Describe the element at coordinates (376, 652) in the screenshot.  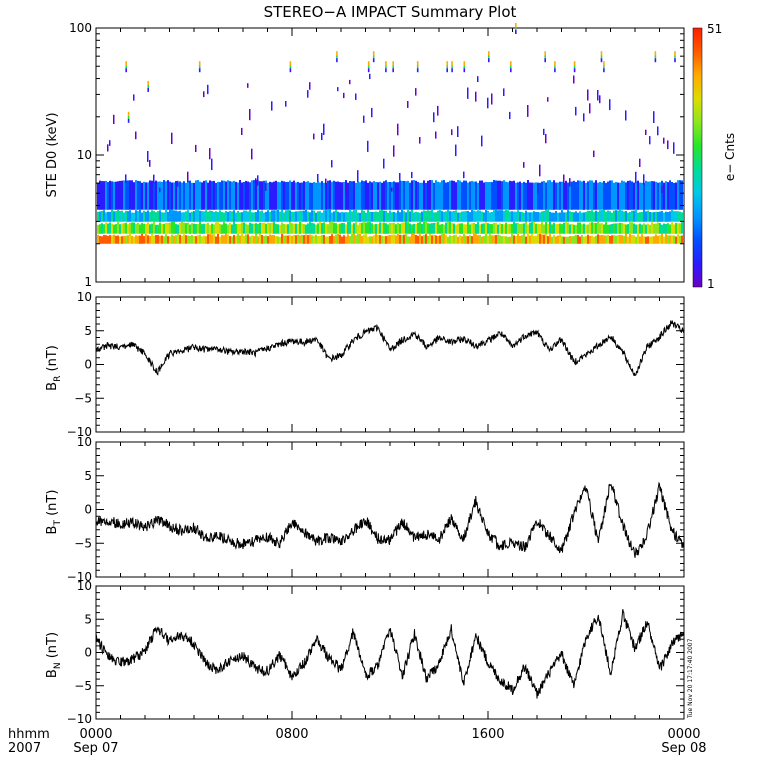
I see `bn-axes: −10 −5 0 5 10` at that location.